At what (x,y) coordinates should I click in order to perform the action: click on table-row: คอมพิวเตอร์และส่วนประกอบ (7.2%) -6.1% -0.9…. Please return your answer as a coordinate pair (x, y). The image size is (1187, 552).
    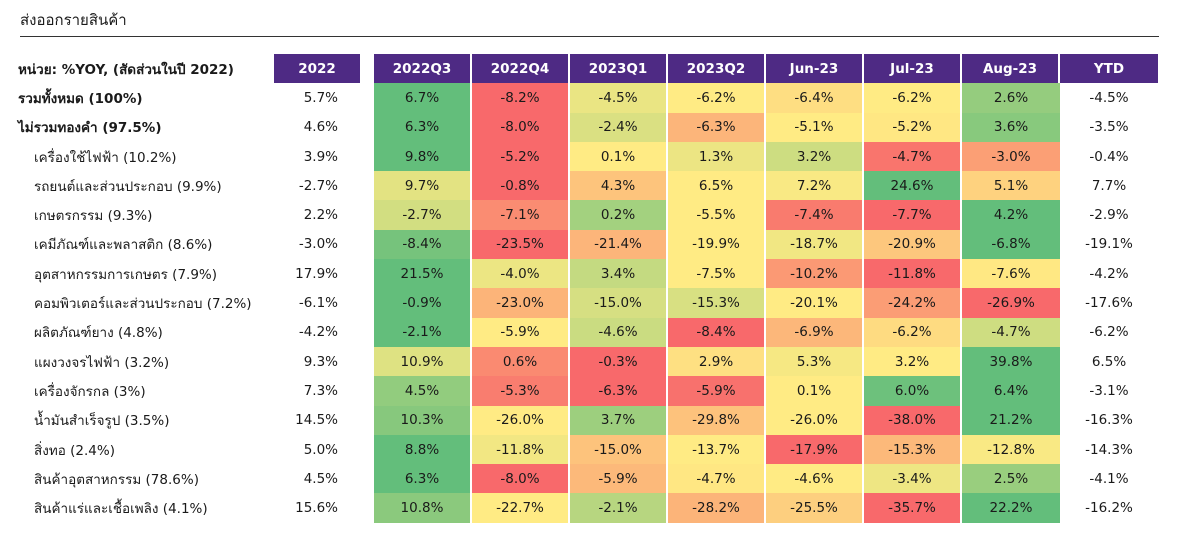
    Looking at the image, I should click on (588, 303).